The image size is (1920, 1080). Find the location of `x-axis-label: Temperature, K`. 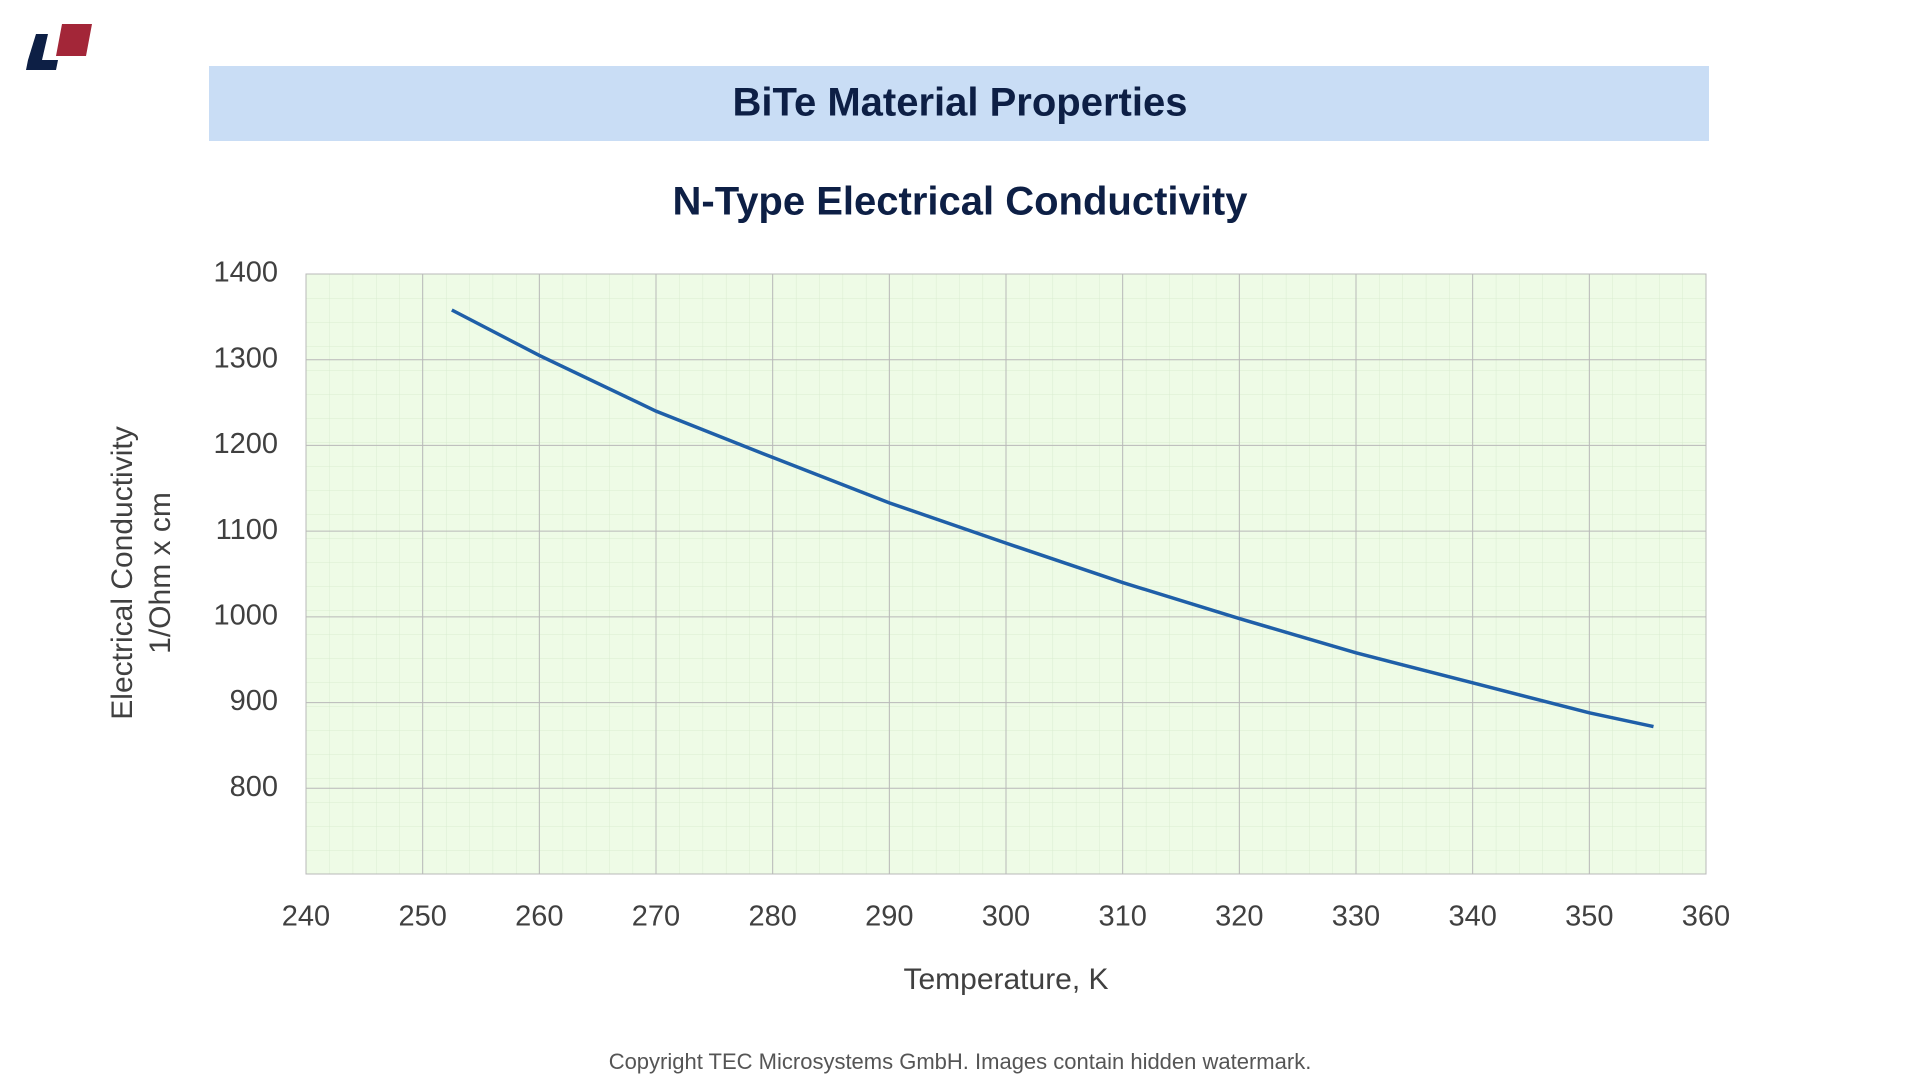

x-axis-label: Temperature, K is located at coordinates (1005, 979).